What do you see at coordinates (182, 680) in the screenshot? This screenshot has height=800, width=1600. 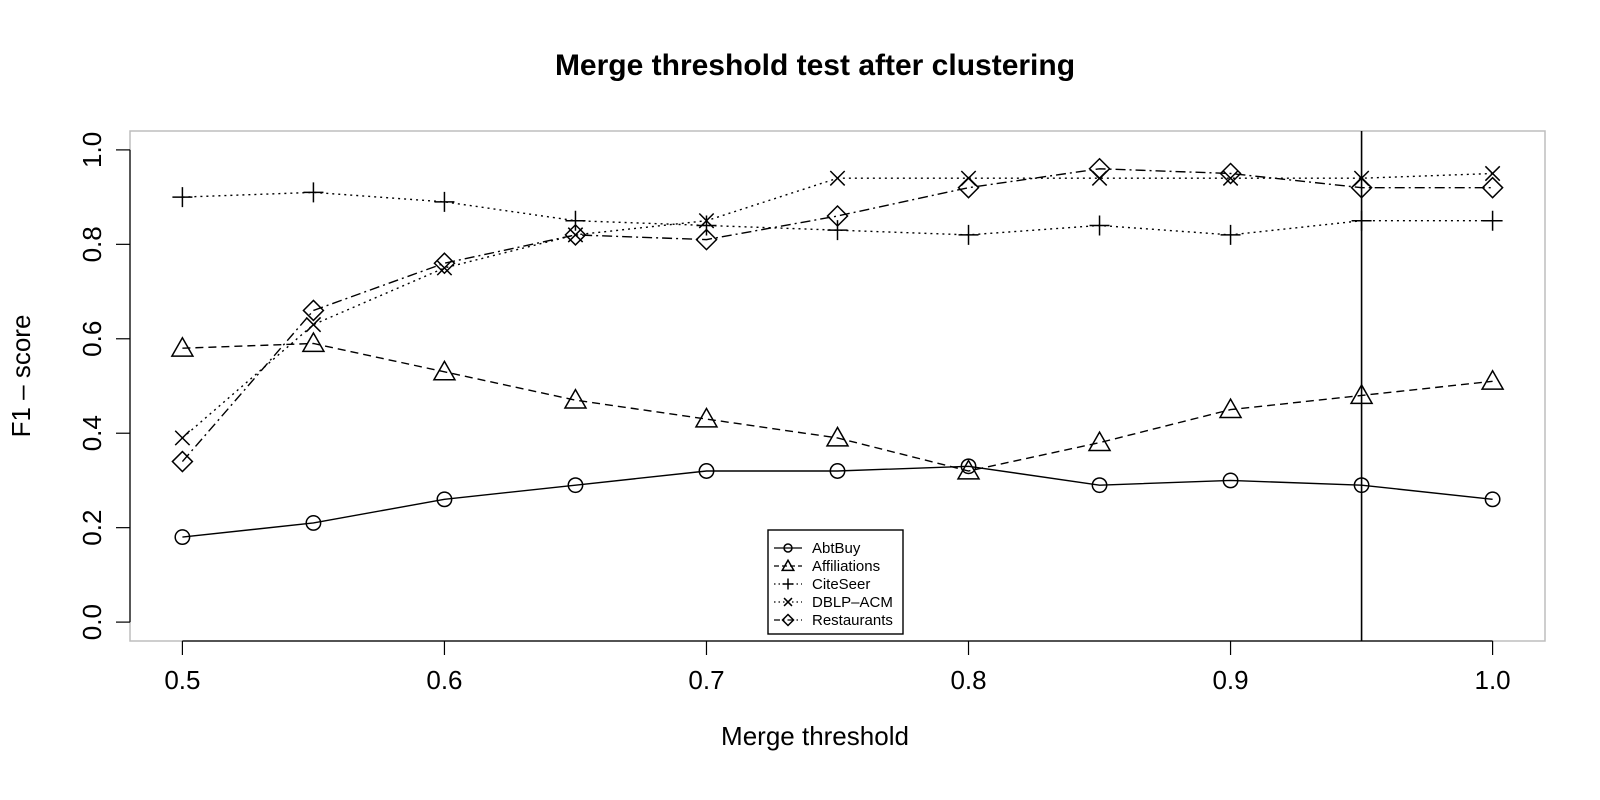 I see `x-tick-label: 0.5` at bounding box center [182, 680].